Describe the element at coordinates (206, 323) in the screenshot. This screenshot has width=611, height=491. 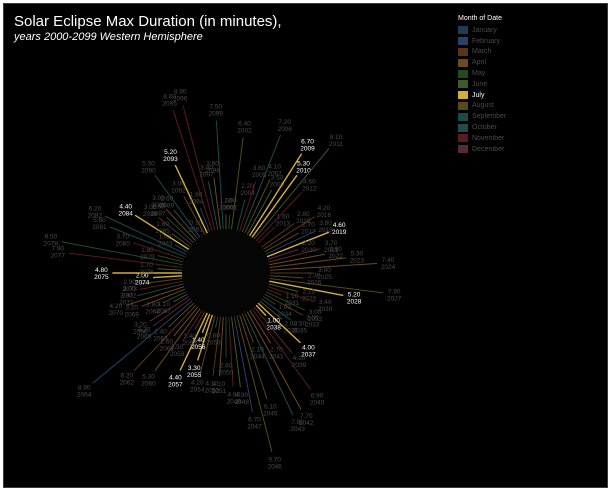
I see `spoke-2056` at that location.